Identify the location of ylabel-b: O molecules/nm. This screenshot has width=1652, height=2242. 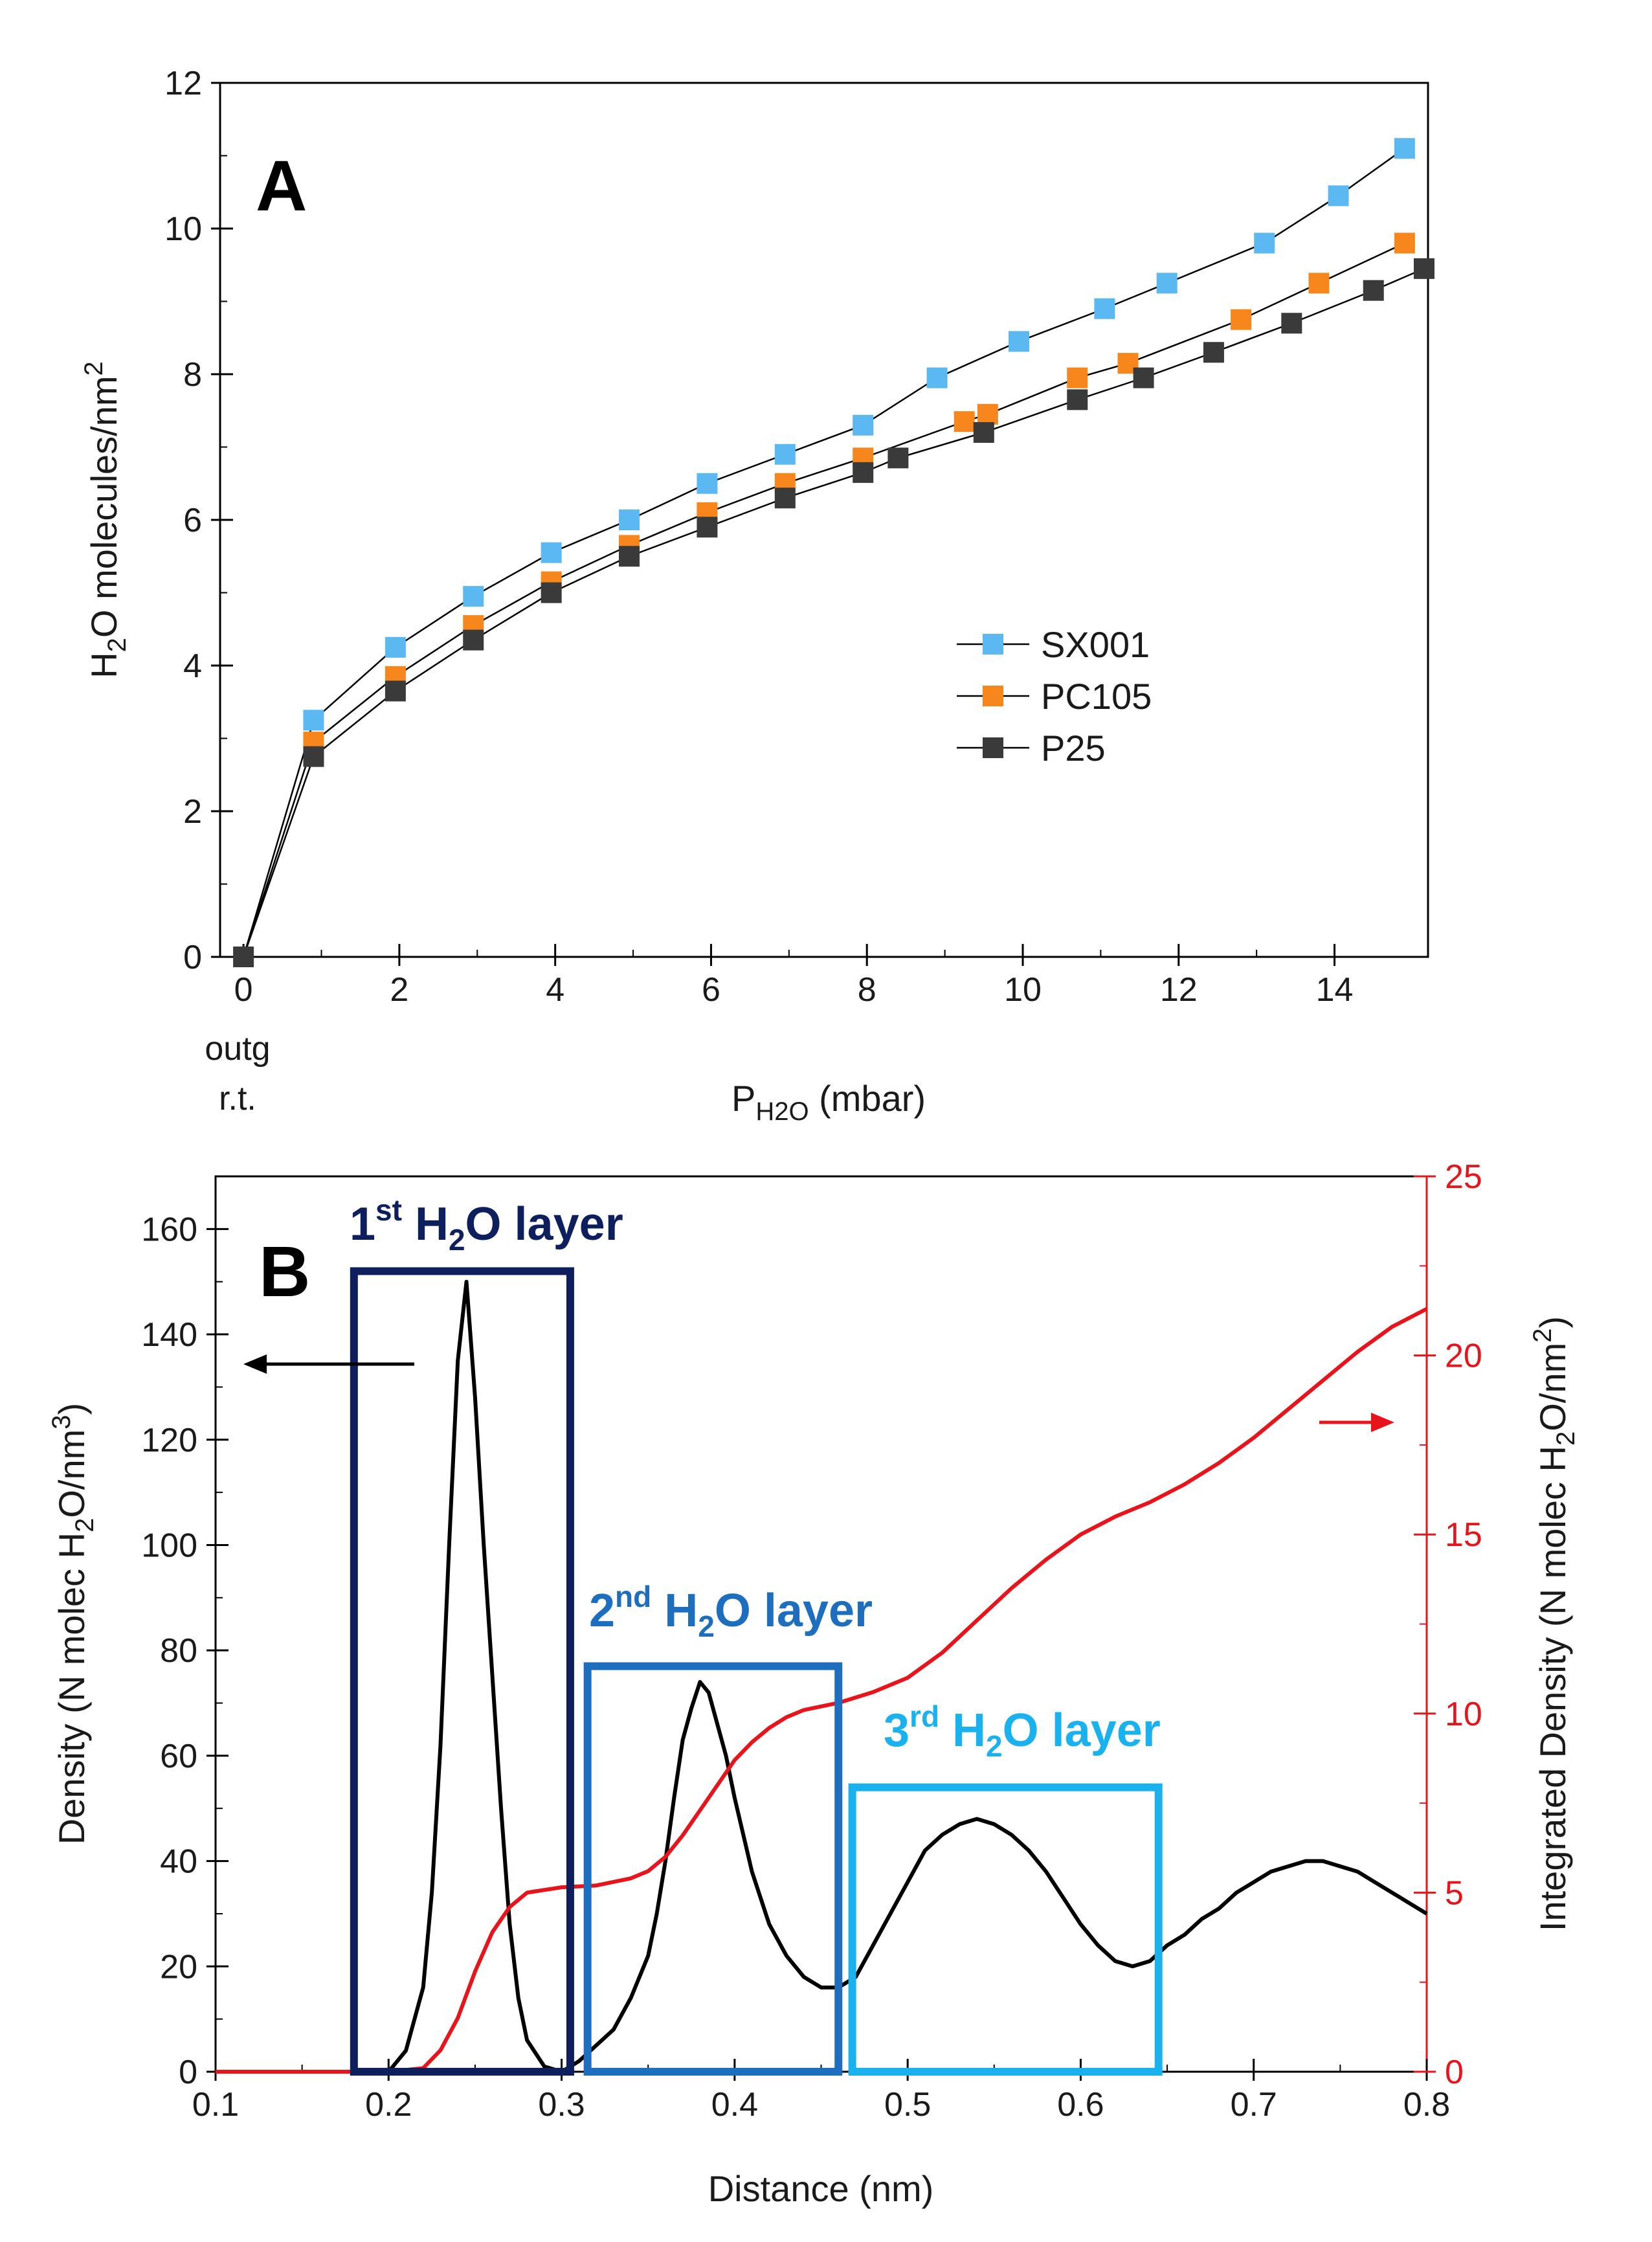
(104, 507).